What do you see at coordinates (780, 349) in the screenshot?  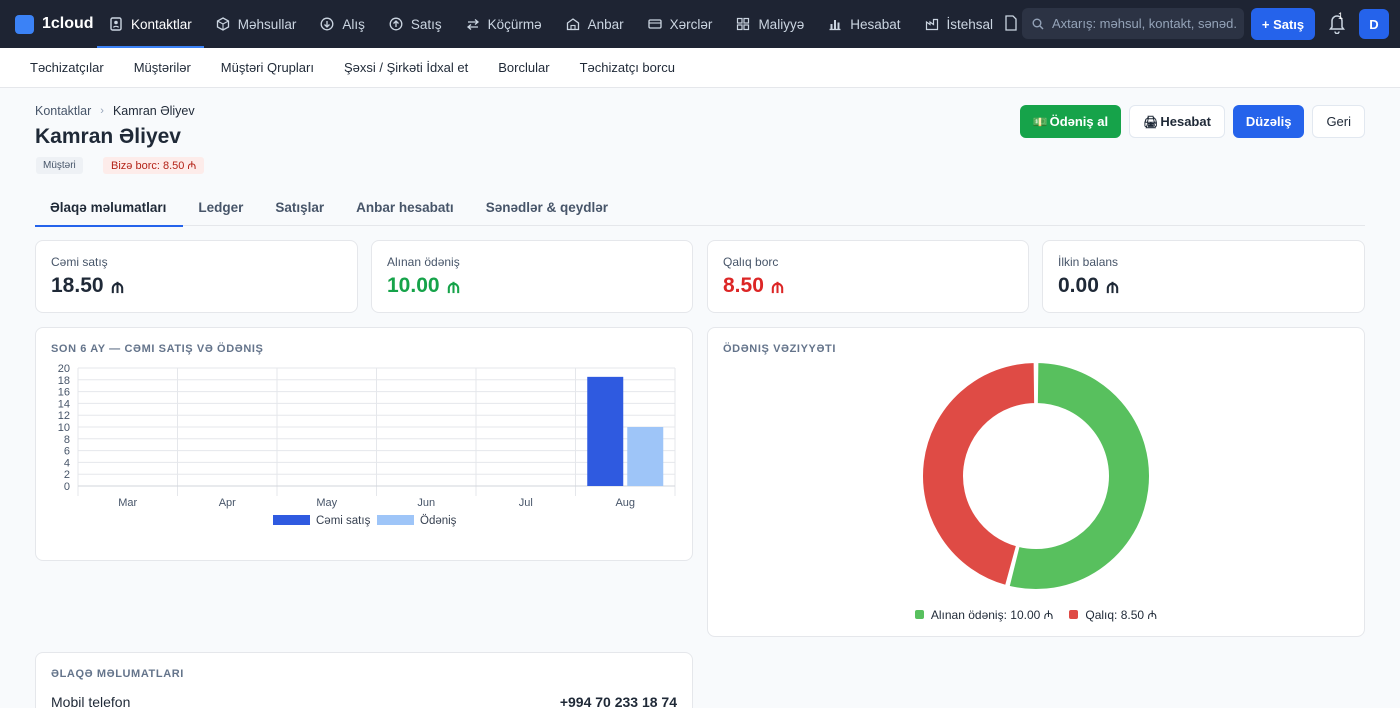 I see `donut-title: Ödəniş vəziyyəti` at bounding box center [780, 349].